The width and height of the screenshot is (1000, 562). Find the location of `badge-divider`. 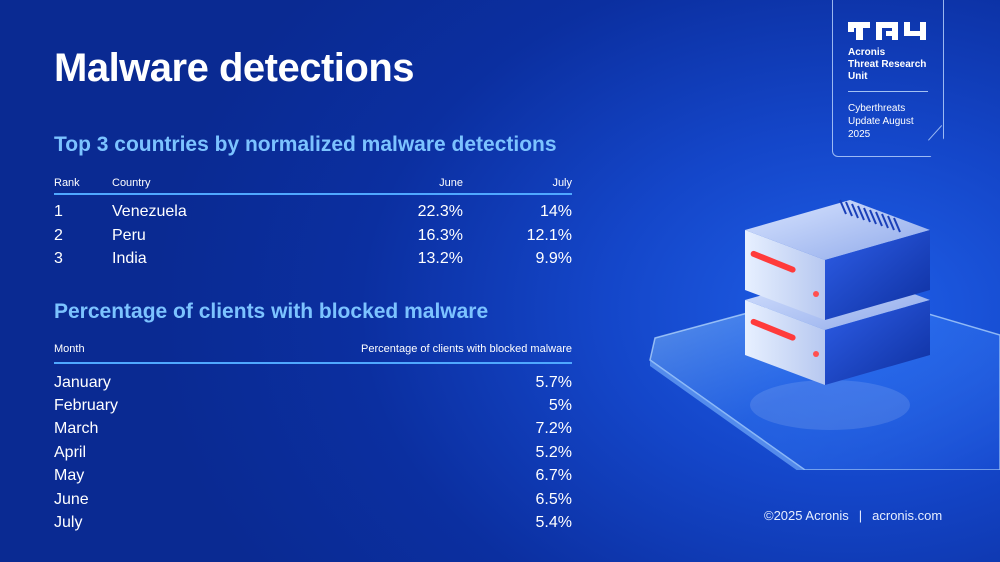

badge-divider is located at coordinates (888, 91).